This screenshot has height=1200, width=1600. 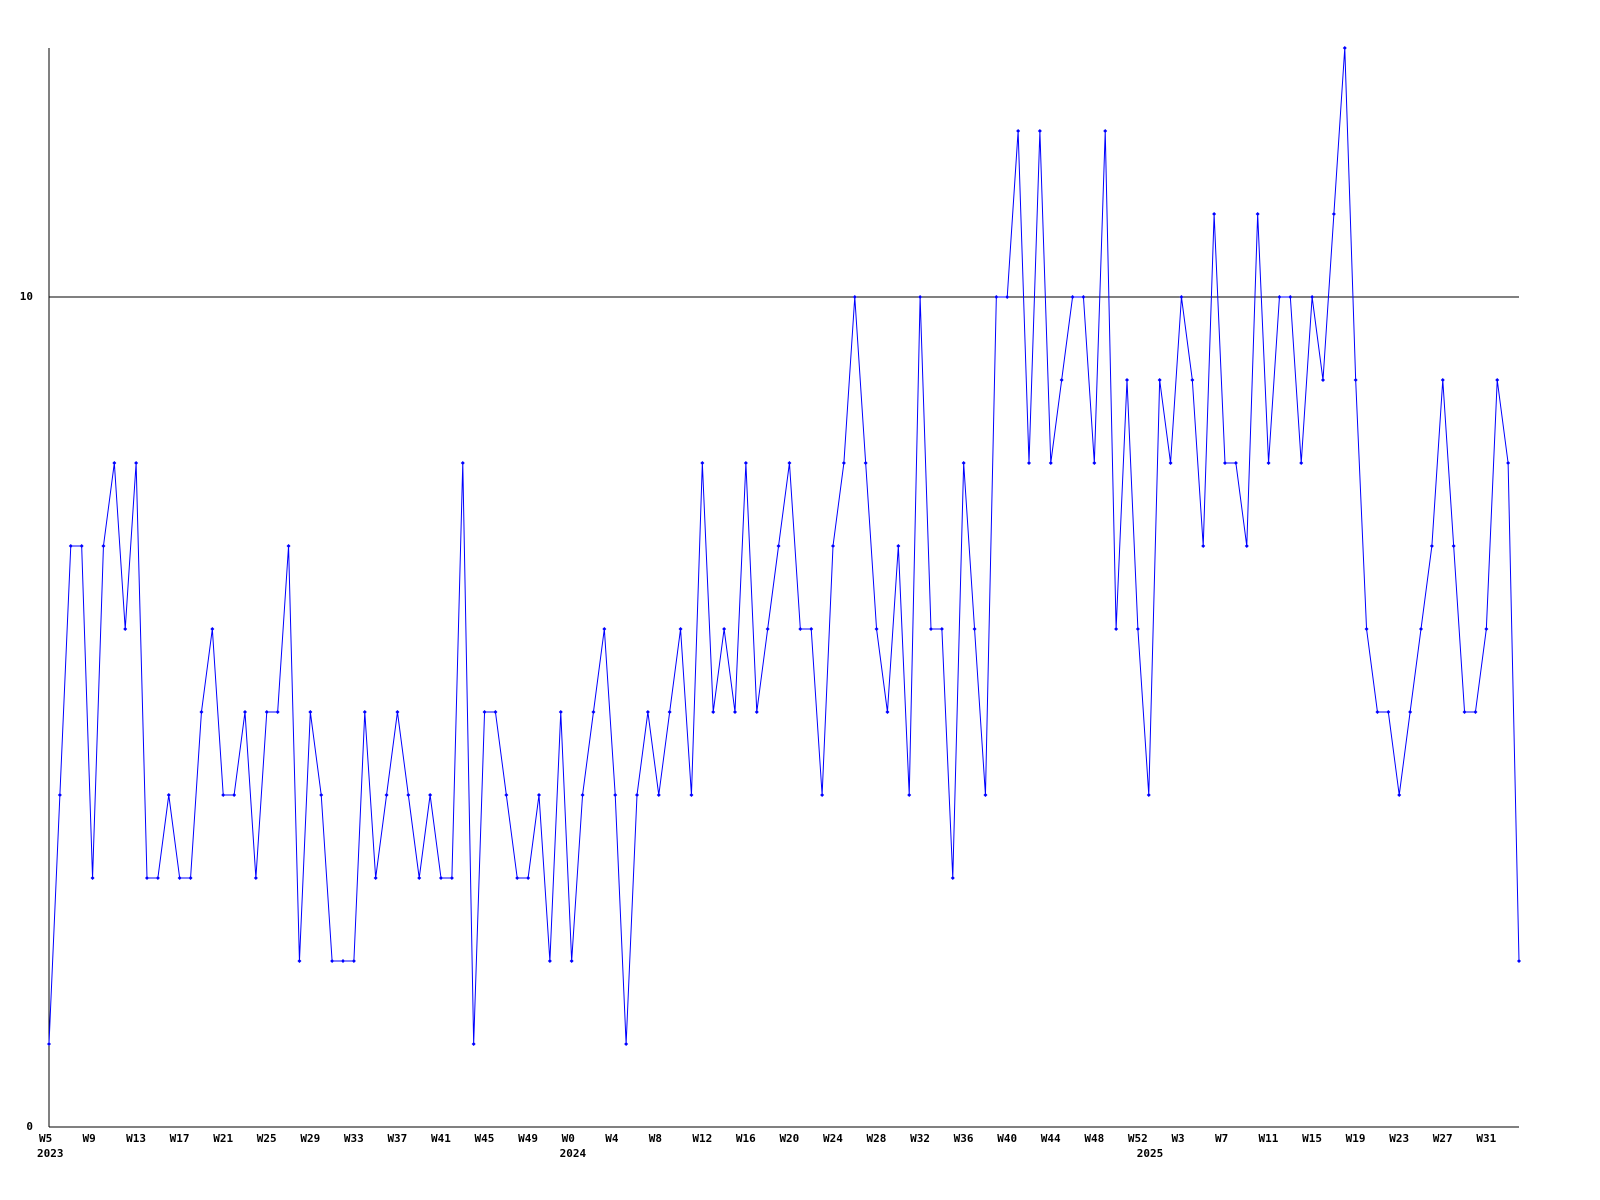 I want to click on x-tick-label: W9, so click(x=89, y=1138).